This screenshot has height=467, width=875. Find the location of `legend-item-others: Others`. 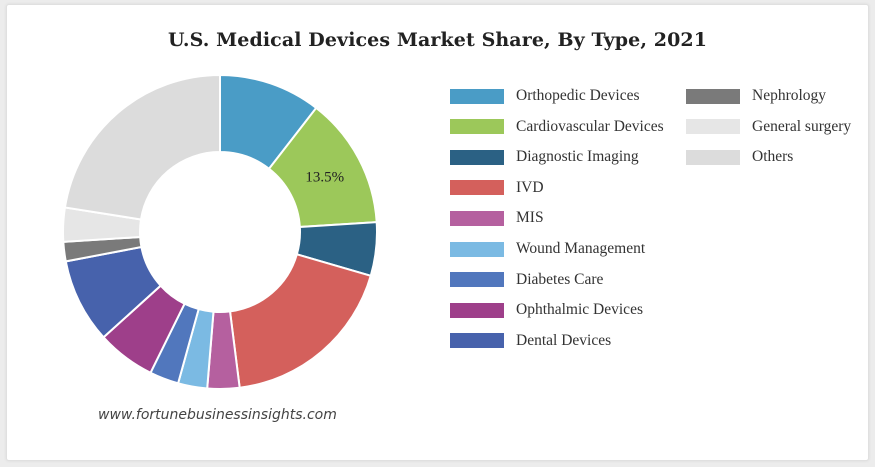

legend-item-others: Others is located at coordinates (739, 157).